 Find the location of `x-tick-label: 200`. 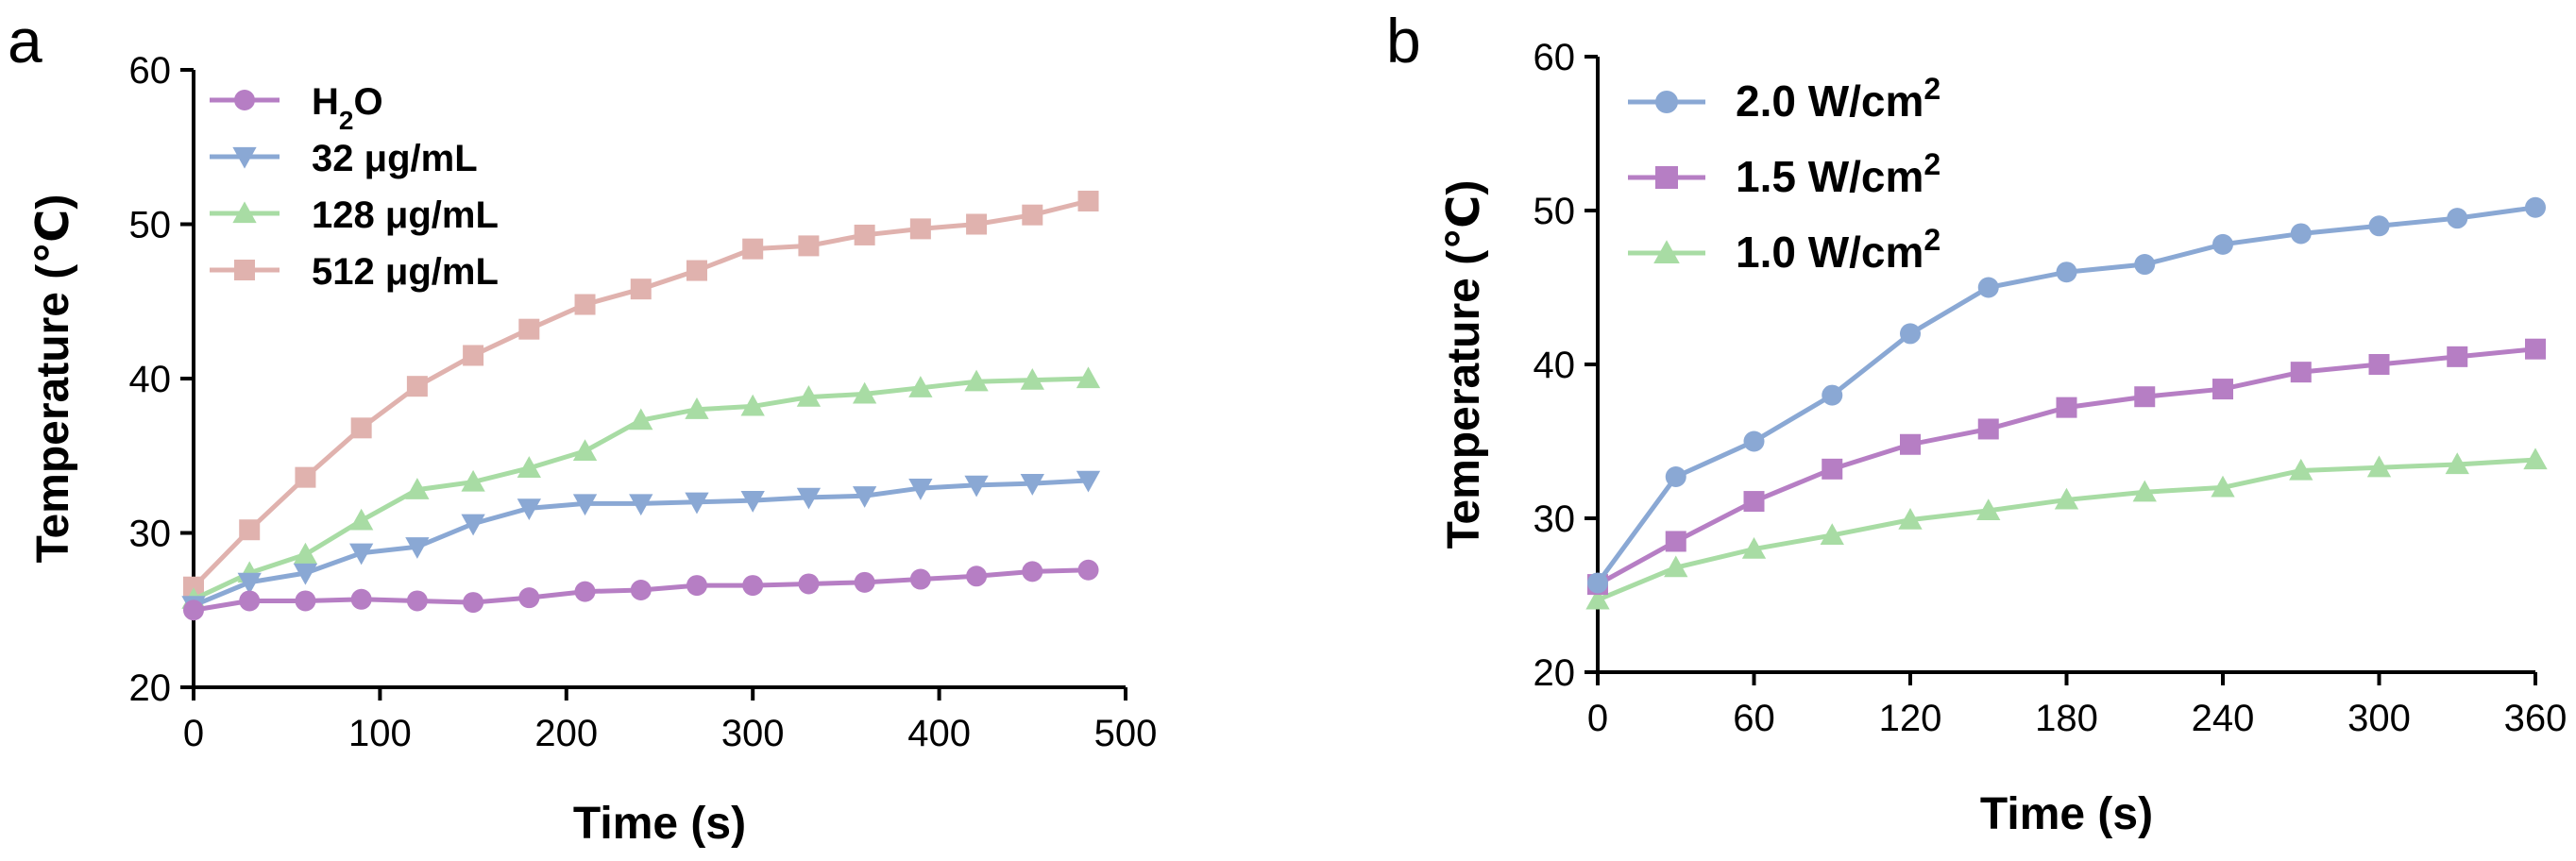

x-tick-label: 200 is located at coordinates (566, 733).